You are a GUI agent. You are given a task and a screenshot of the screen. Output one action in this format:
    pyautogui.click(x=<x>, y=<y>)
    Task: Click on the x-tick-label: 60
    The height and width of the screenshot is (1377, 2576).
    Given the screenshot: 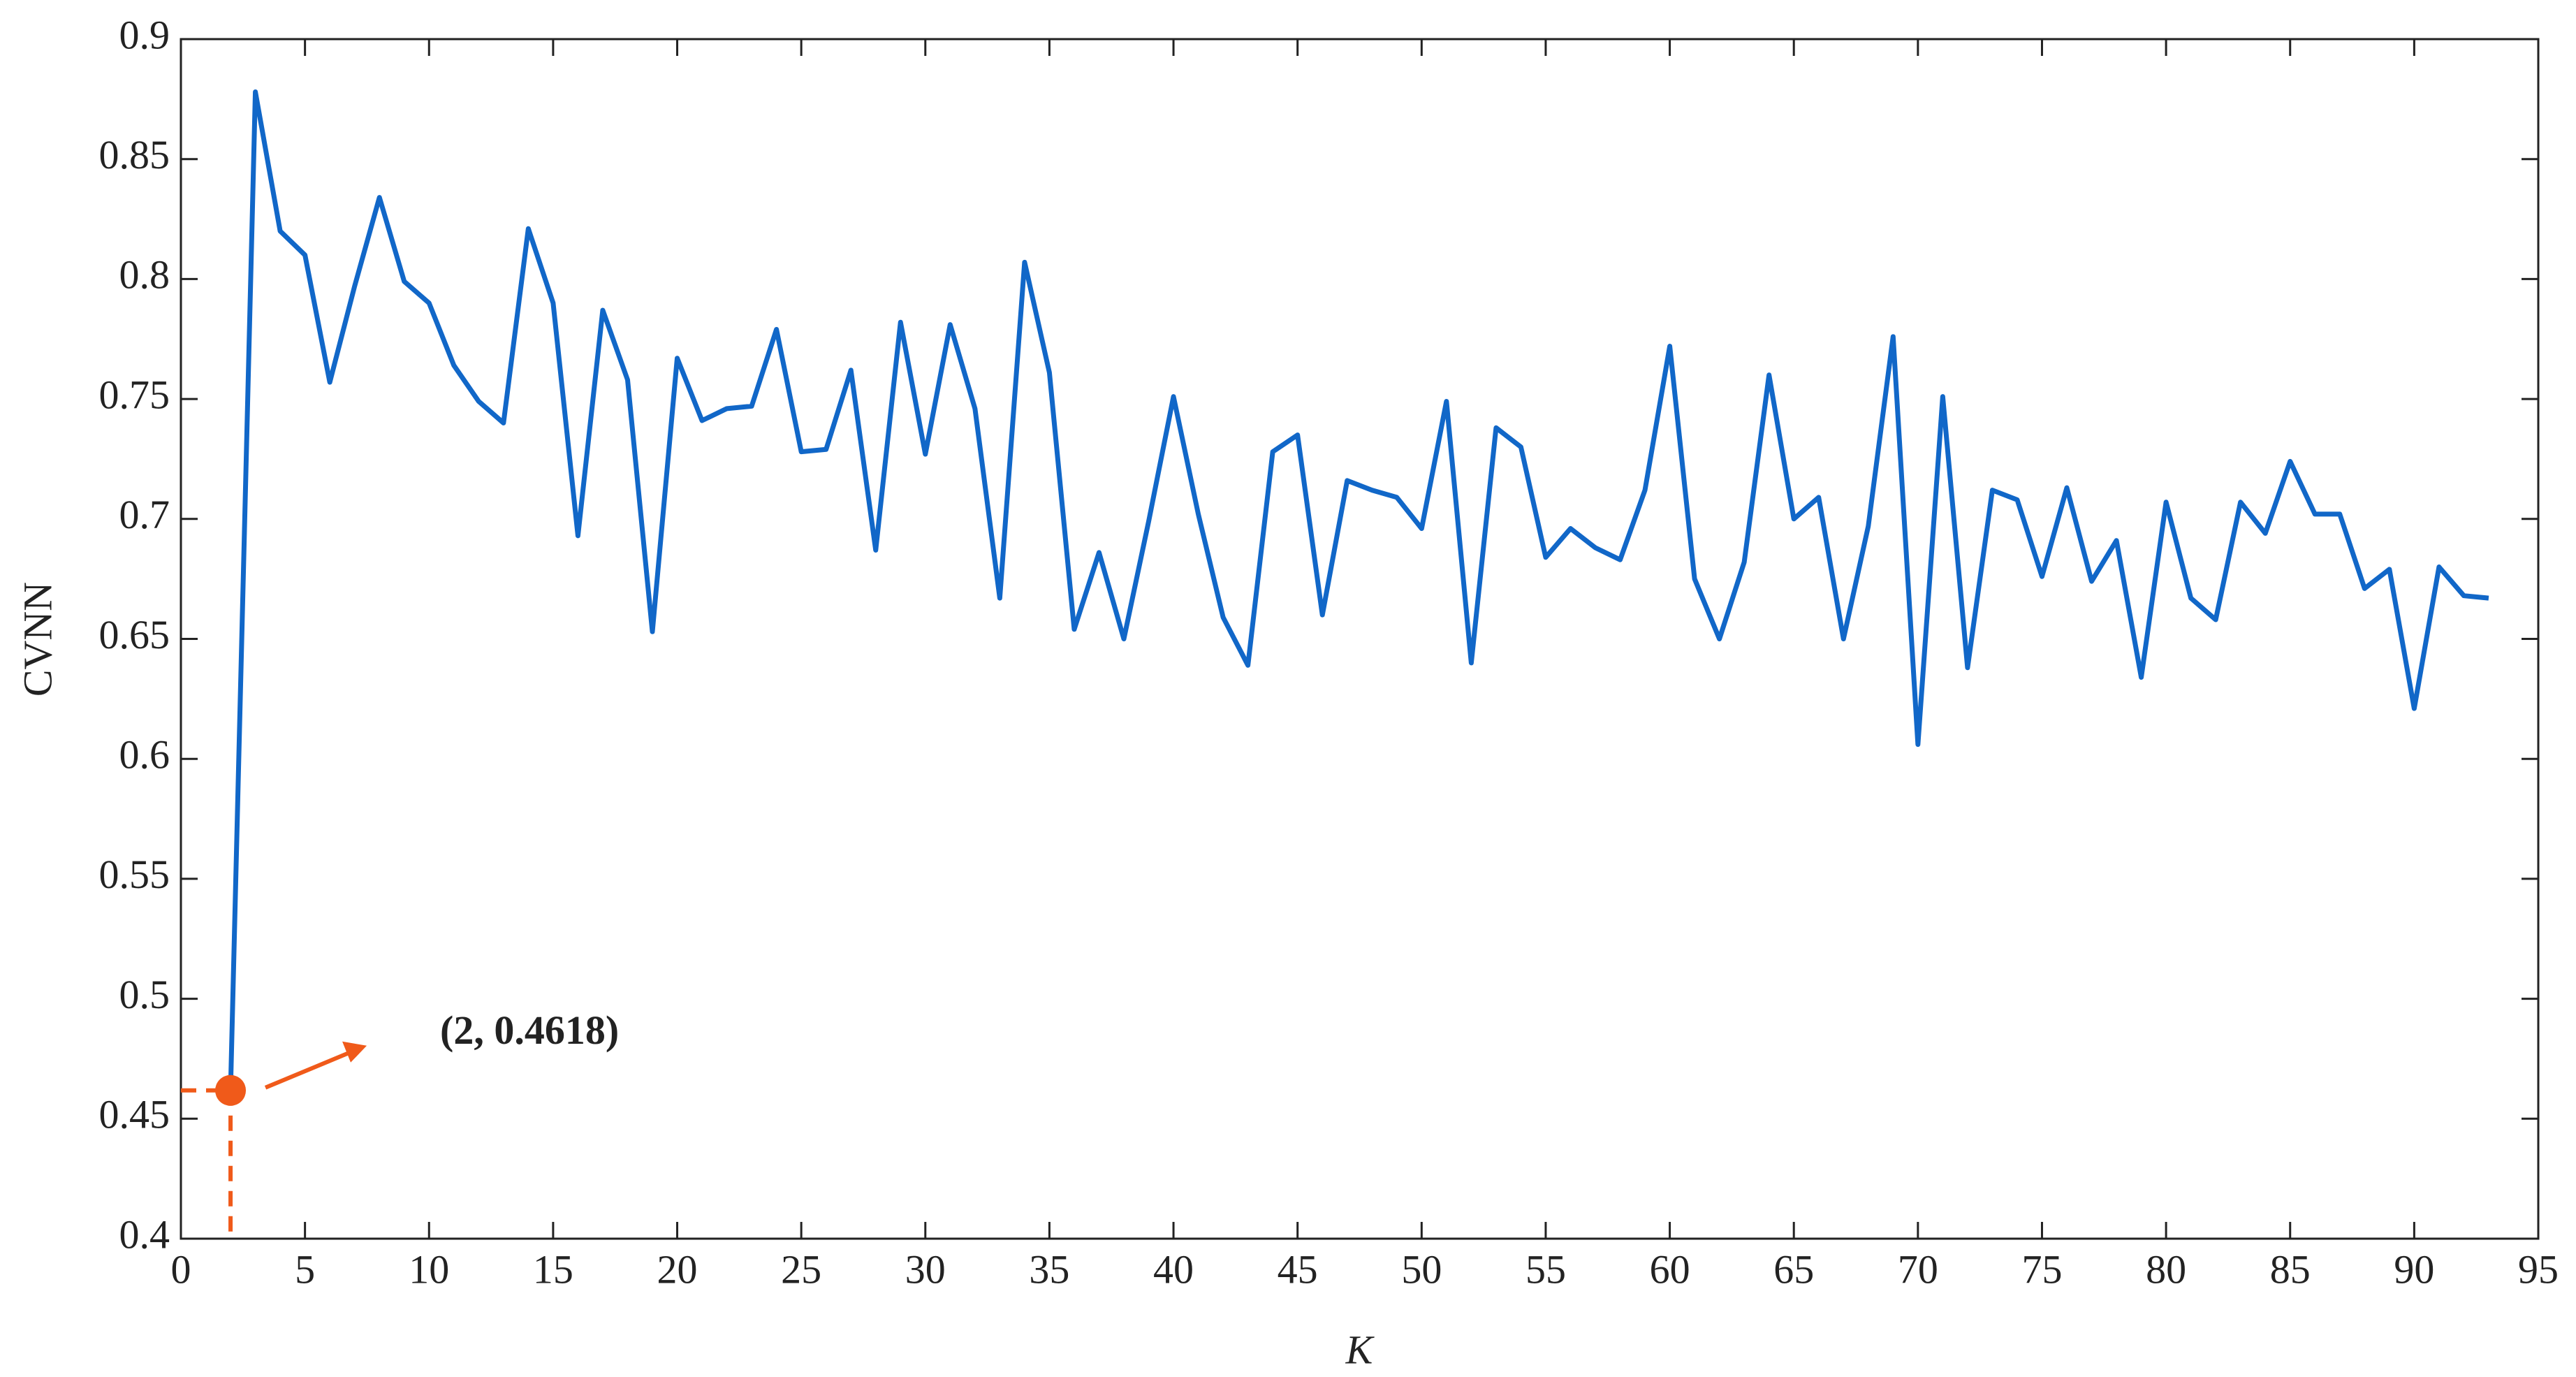 What is the action you would take?
    pyautogui.click(x=1670, y=1269)
    